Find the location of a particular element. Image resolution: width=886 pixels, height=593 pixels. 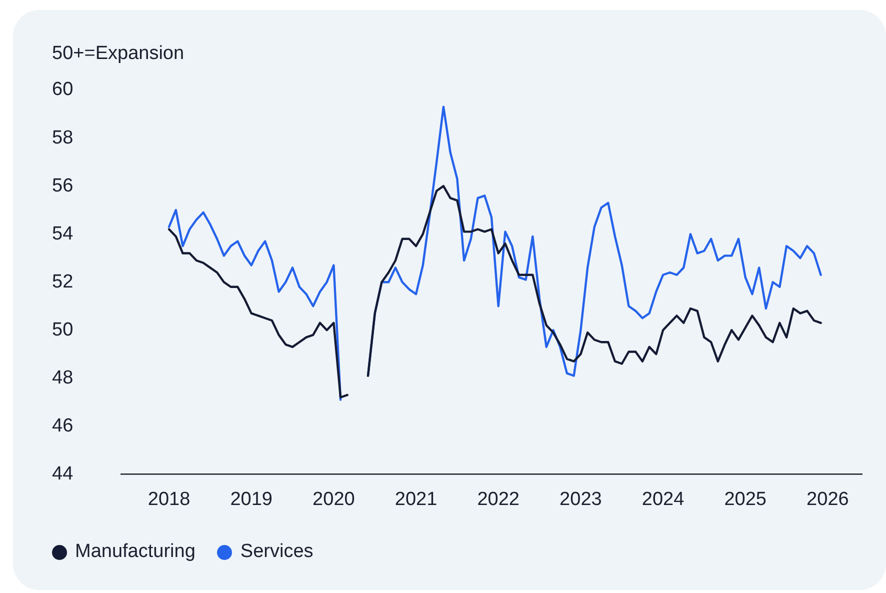

y-axis-title: 50+=Expansion is located at coordinates (118, 54).